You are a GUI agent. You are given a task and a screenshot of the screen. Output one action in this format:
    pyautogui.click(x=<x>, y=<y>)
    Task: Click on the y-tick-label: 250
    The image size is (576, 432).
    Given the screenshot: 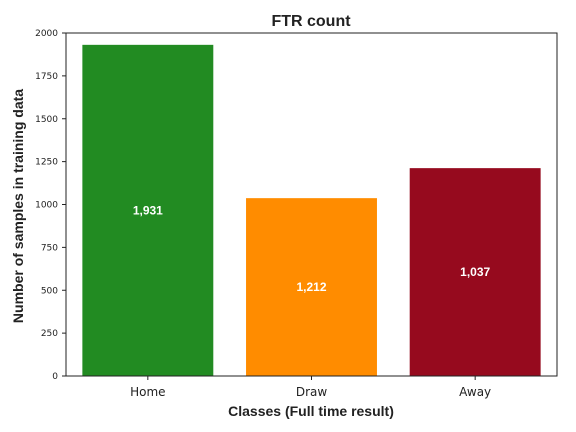 What is the action you would take?
    pyautogui.click(x=49, y=334)
    